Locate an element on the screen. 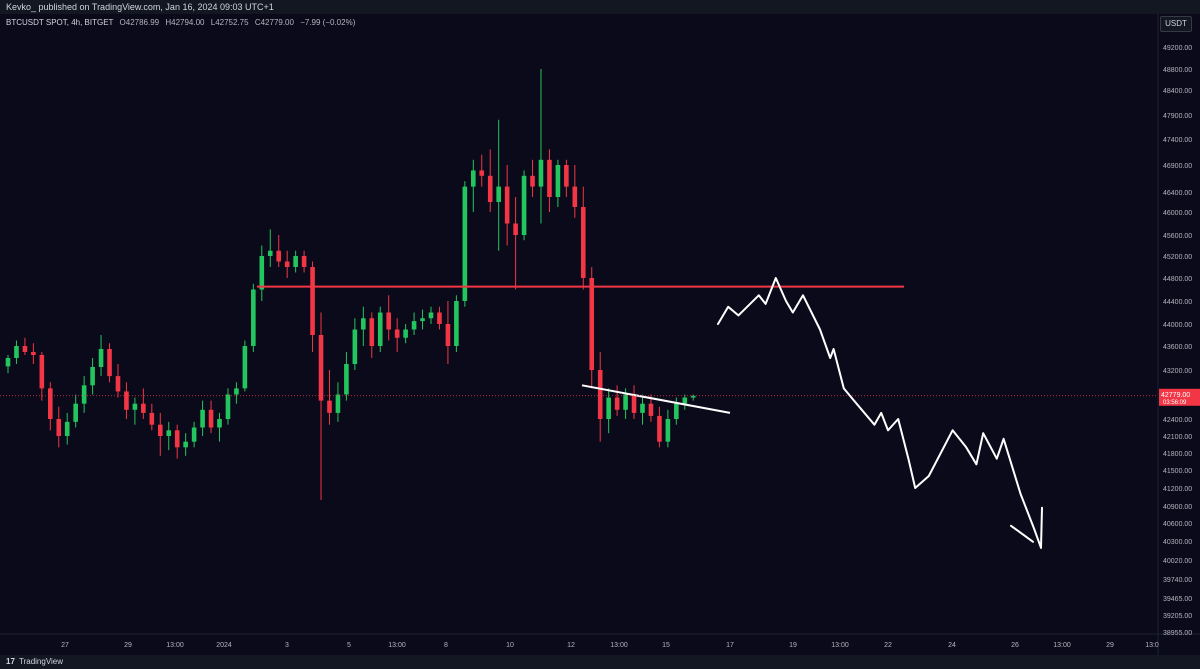  y-tick-label: 46000.00 is located at coordinates (1177, 213).